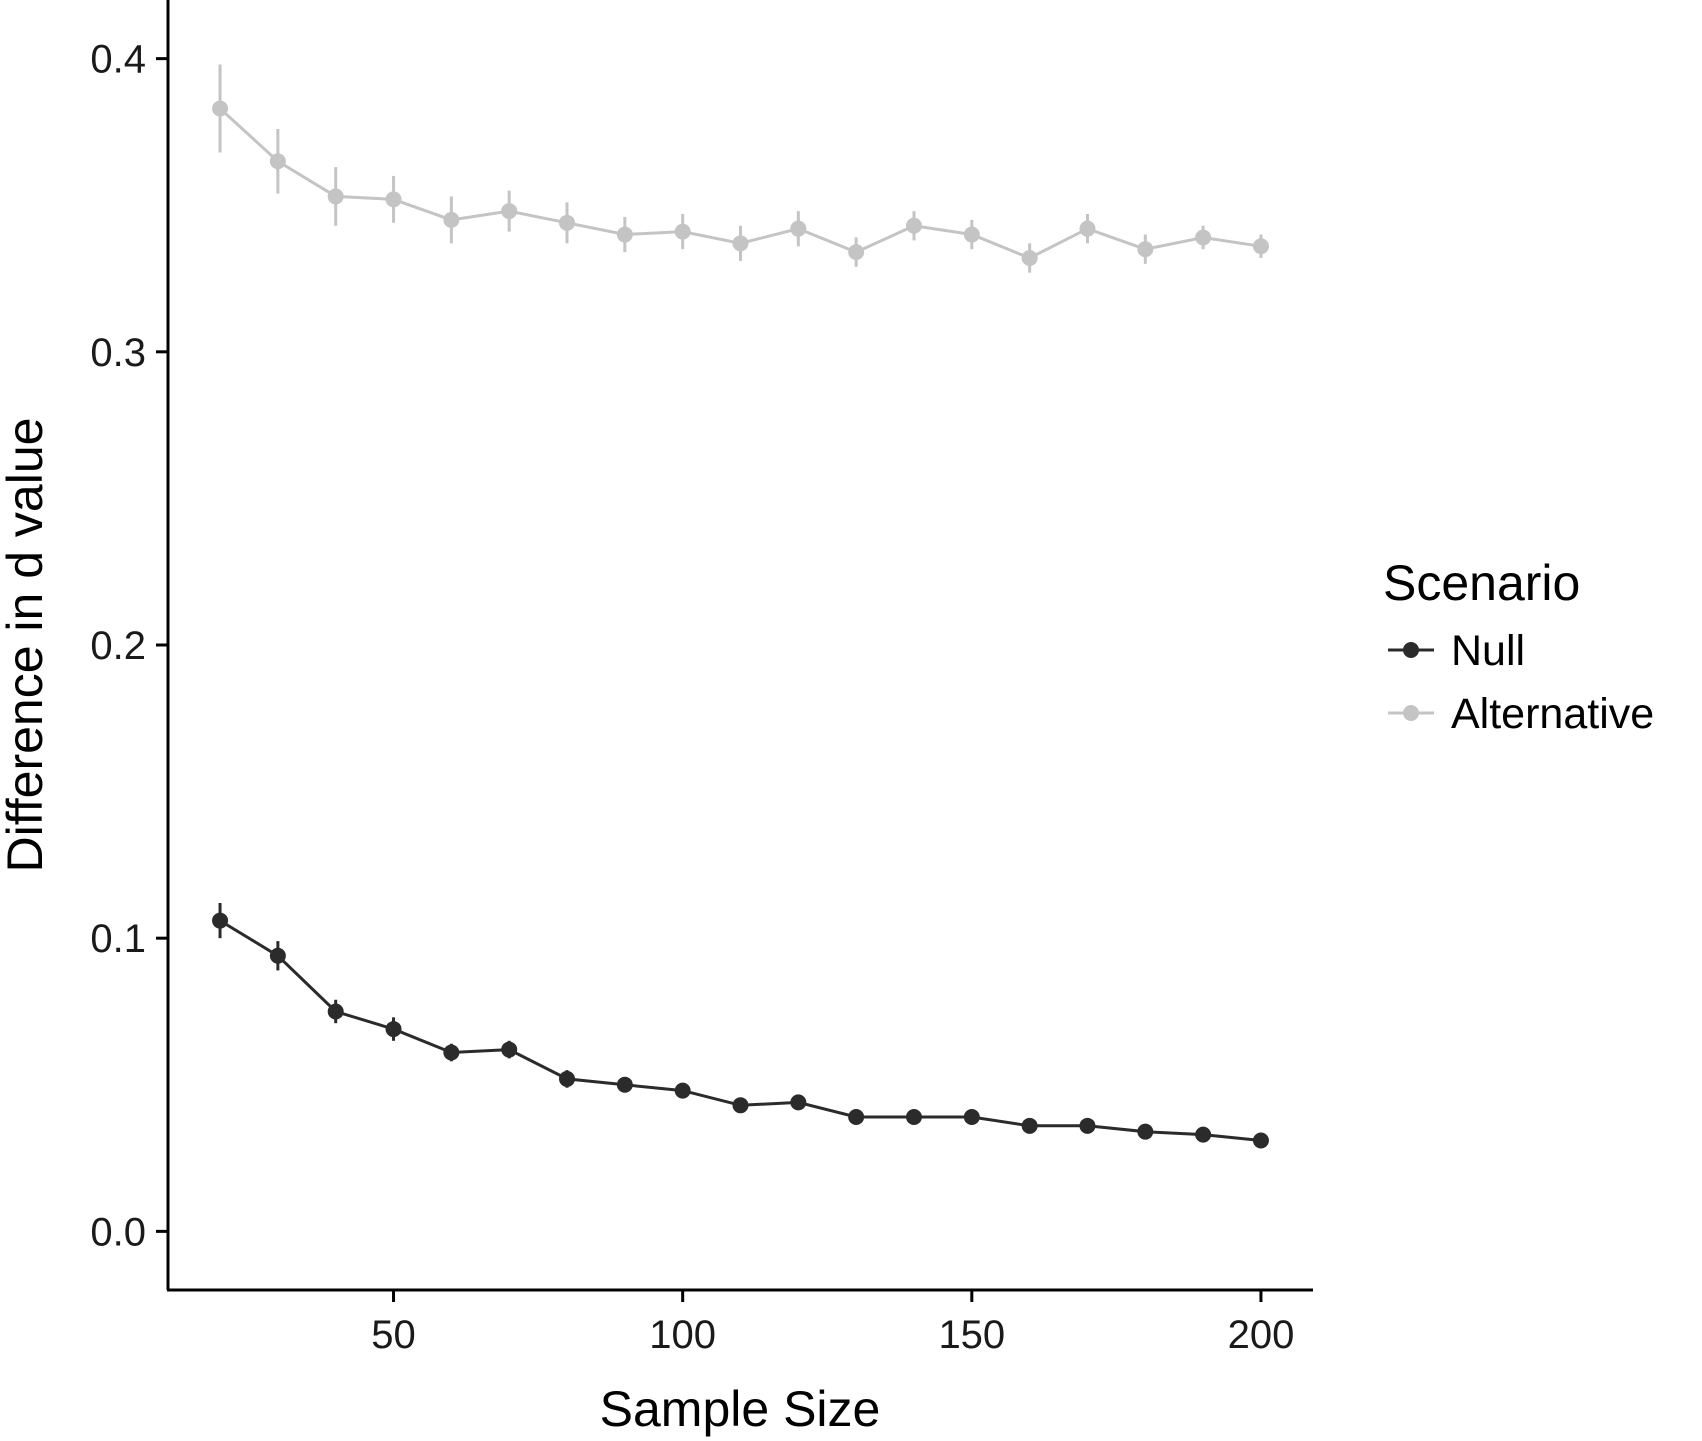 The width and height of the screenshot is (1702, 1441). I want to click on y-tick-label: 0.0, so click(118, 1232).